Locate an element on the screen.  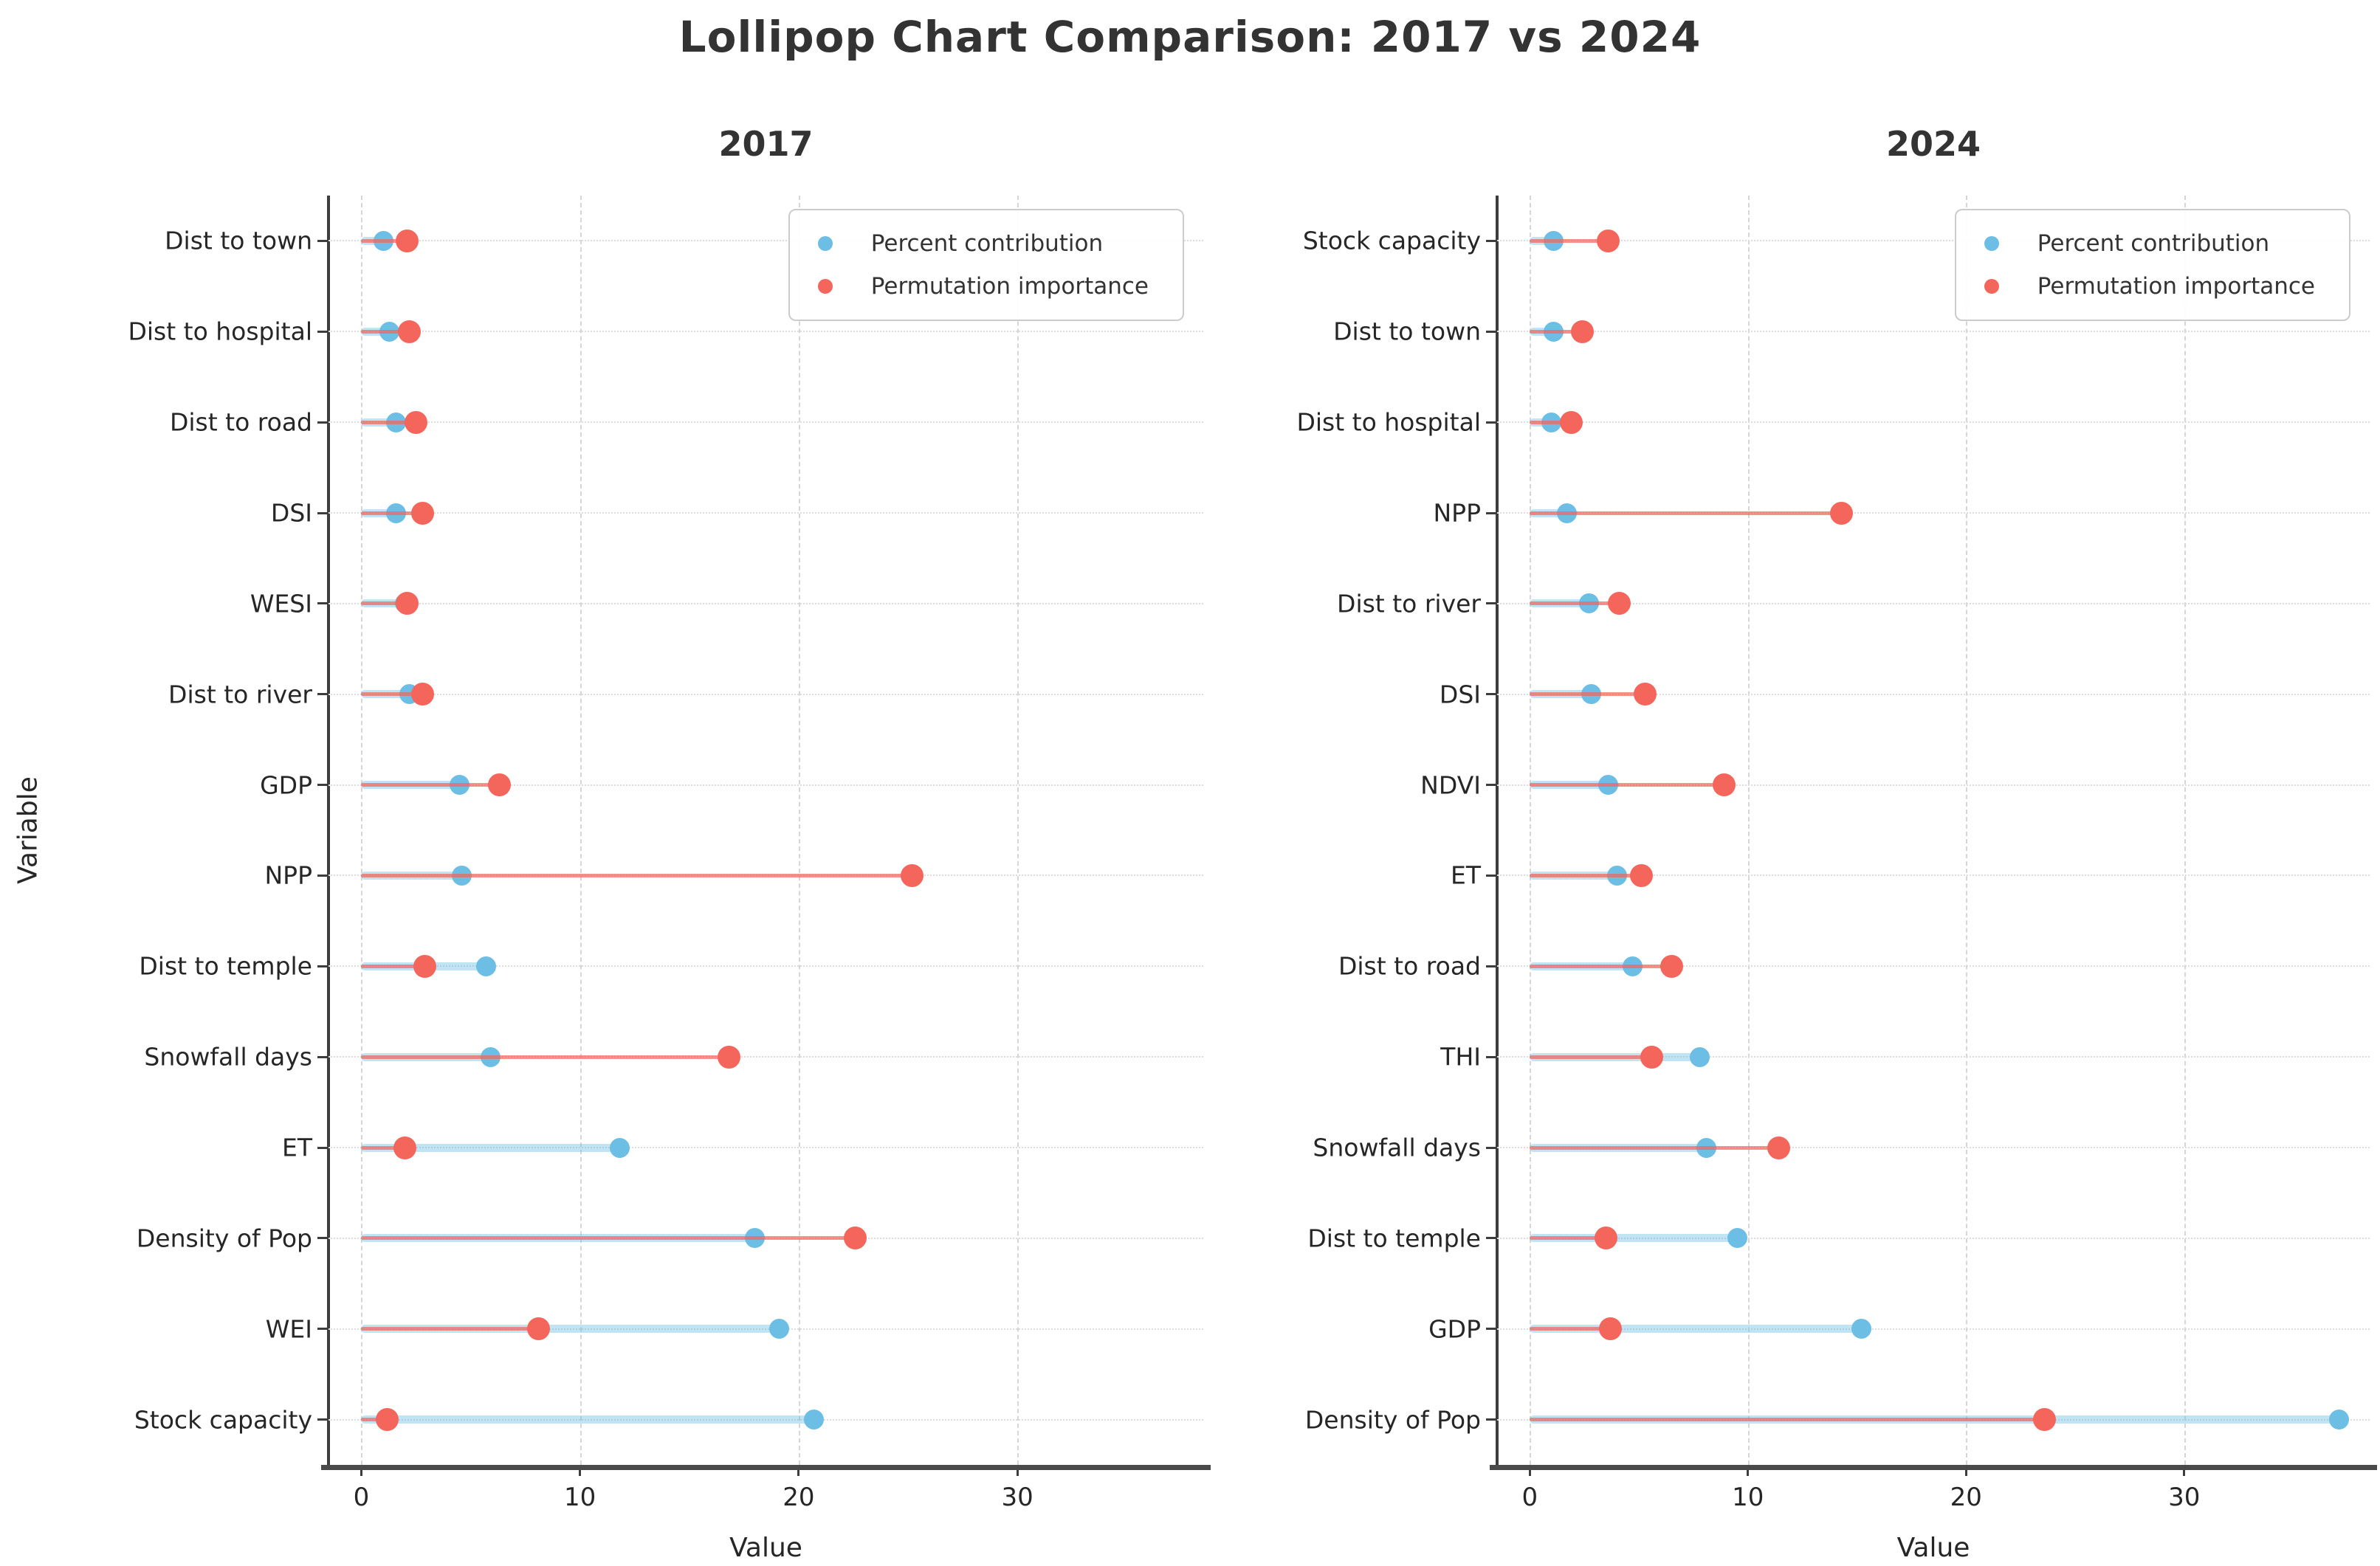
y-axis-spine is located at coordinates (328, 830).